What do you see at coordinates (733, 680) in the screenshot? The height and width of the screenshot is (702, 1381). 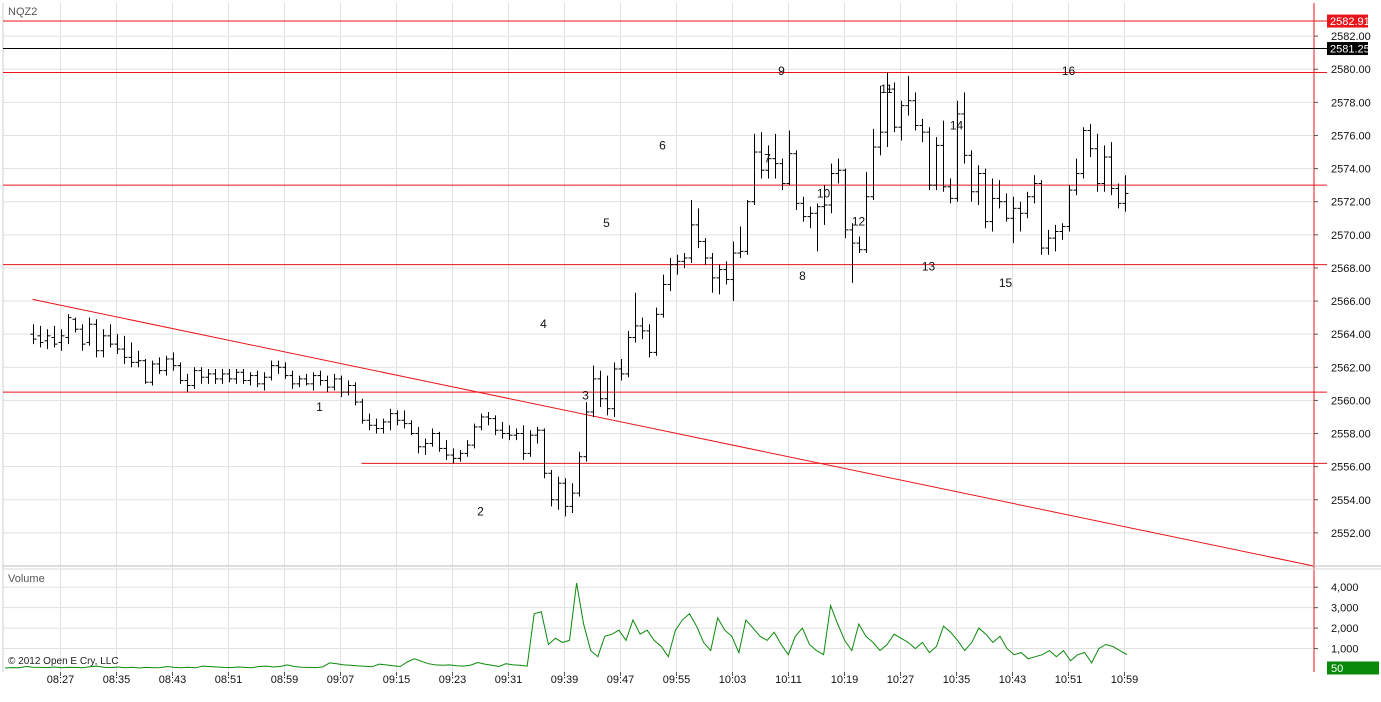 I see `time-tick-label: 10:03` at bounding box center [733, 680].